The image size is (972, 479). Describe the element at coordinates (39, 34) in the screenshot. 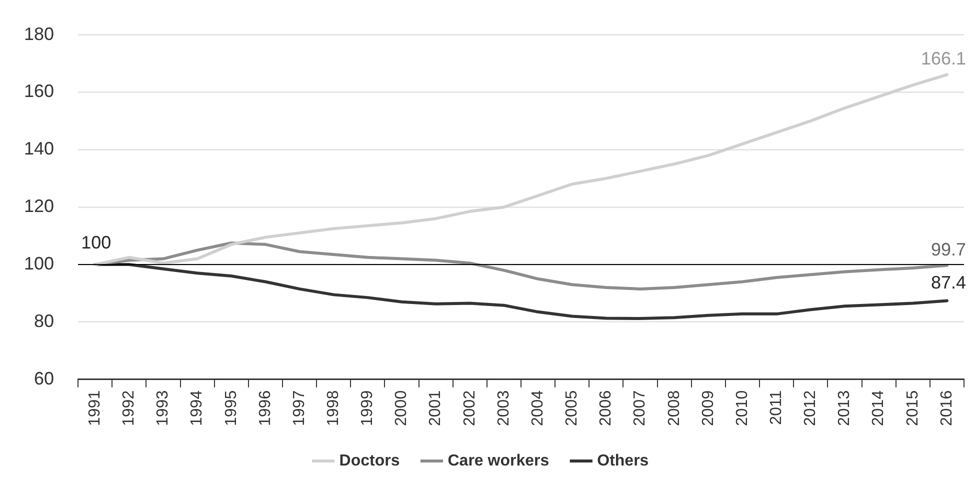

I see `y-tick-label: 180` at that location.